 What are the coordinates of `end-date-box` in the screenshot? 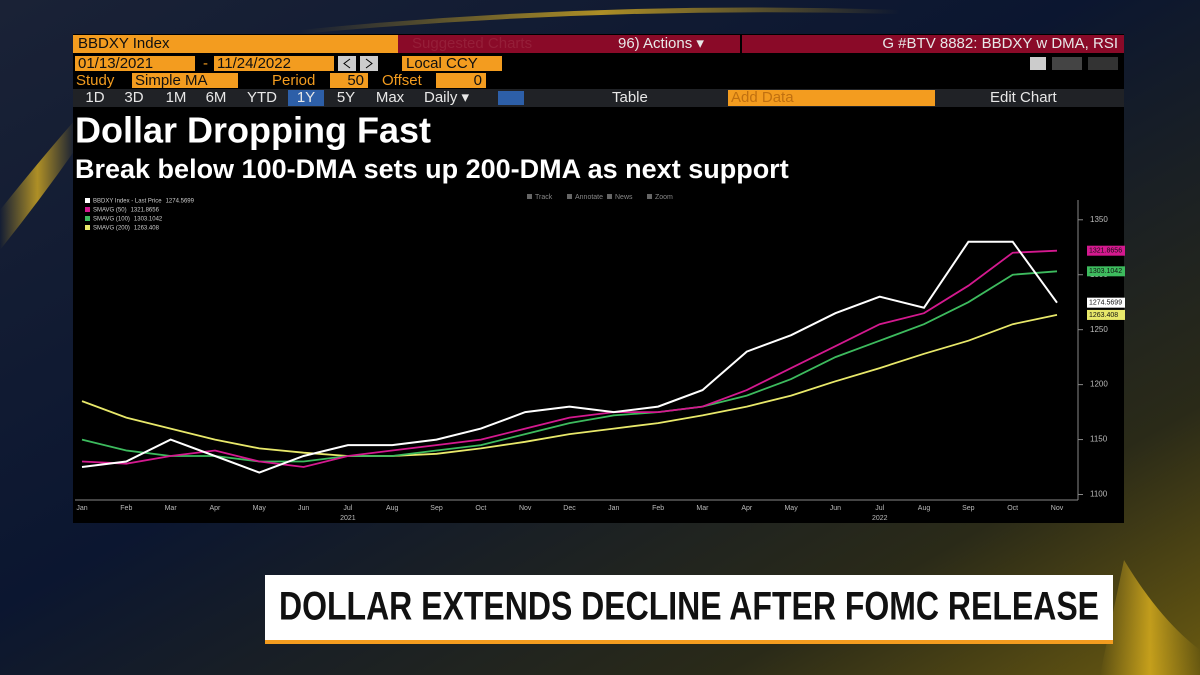 It's located at (274, 63).